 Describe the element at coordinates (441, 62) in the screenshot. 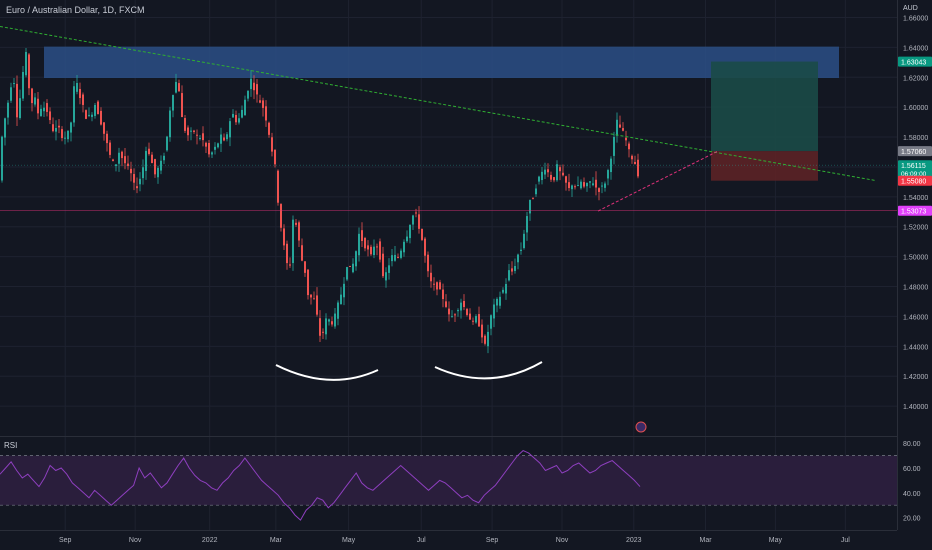

I see `resistance-zone` at that location.